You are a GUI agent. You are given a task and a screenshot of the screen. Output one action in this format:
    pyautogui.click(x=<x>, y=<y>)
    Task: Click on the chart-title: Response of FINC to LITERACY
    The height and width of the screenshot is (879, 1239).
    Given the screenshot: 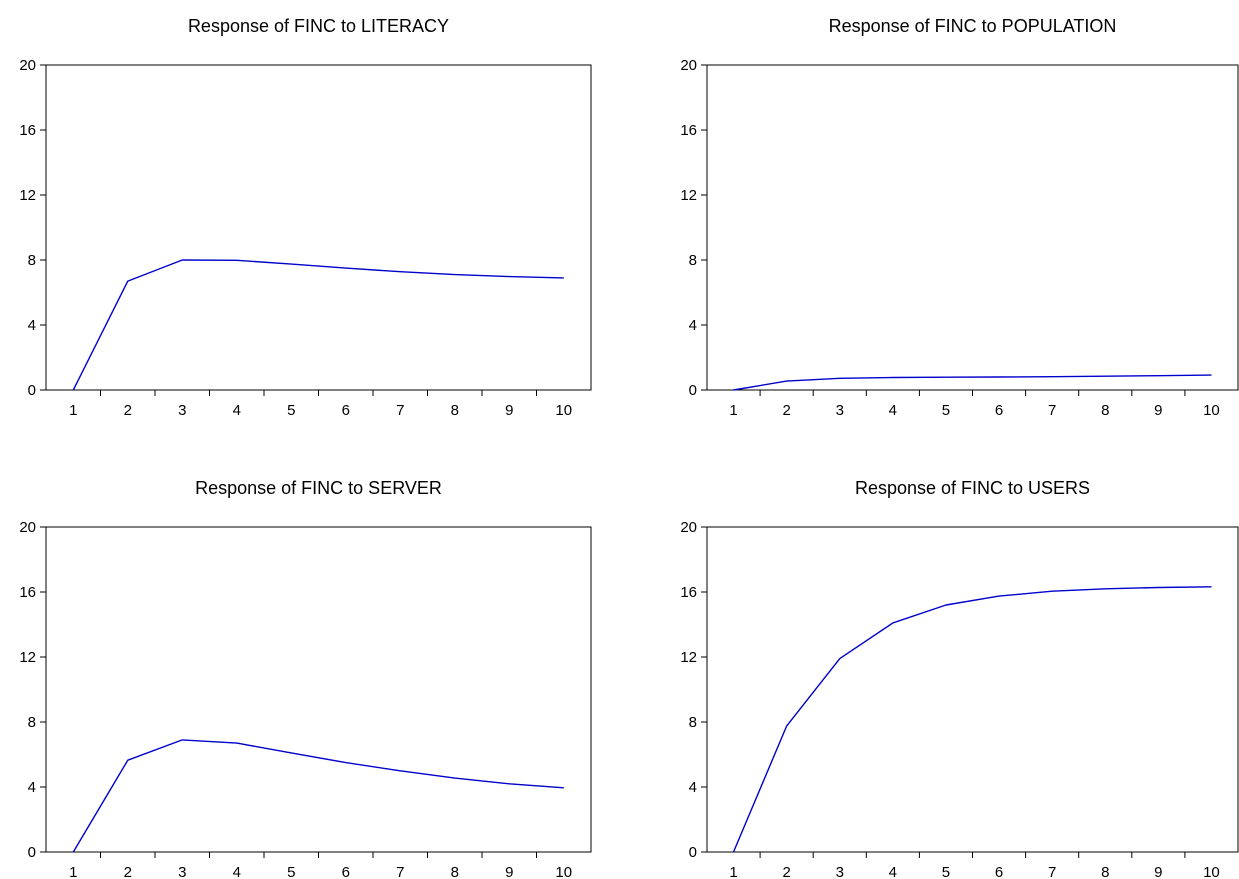 What is the action you would take?
    pyautogui.click(x=318, y=26)
    